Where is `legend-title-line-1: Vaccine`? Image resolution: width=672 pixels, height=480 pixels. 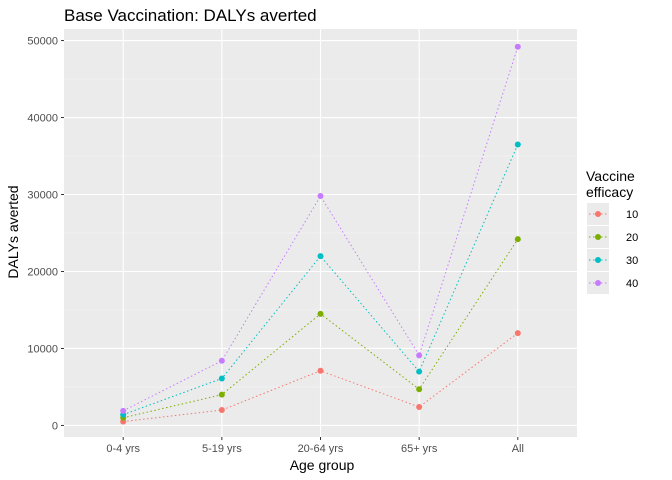
legend-title-line-1: Vaccine is located at coordinates (610, 176).